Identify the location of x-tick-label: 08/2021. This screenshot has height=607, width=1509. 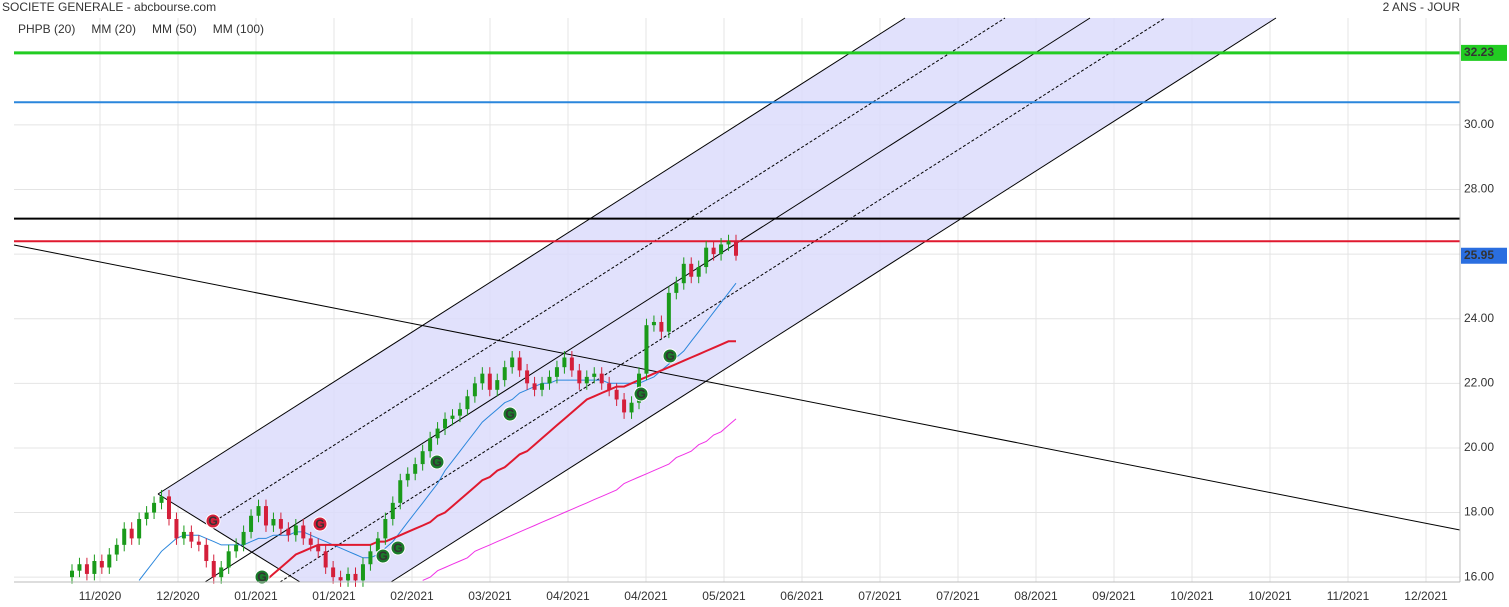
(1036, 596).